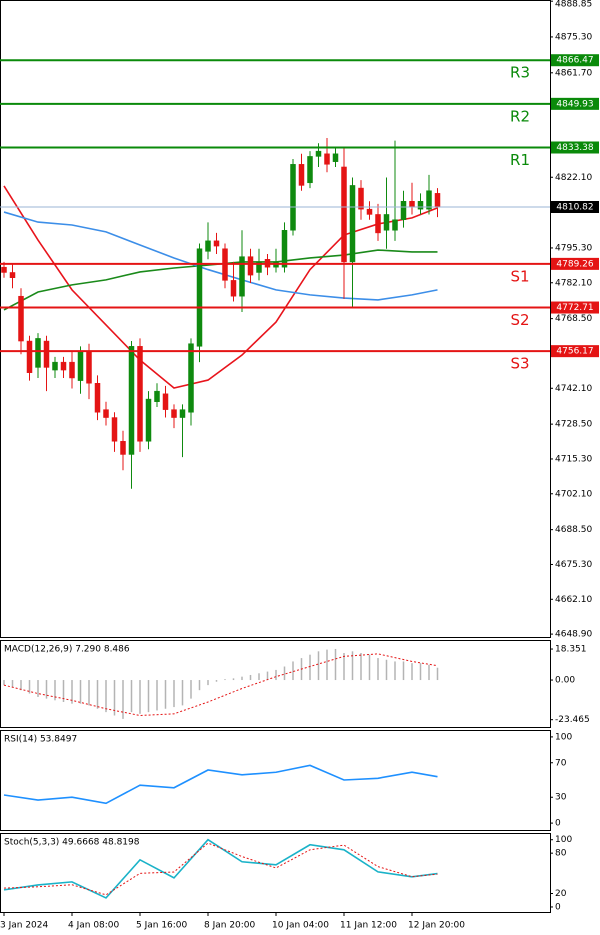 Image resolution: width=600 pixels, height=935 pixels. I want to click on level-price-label: 4833.38, so click(574, 148).